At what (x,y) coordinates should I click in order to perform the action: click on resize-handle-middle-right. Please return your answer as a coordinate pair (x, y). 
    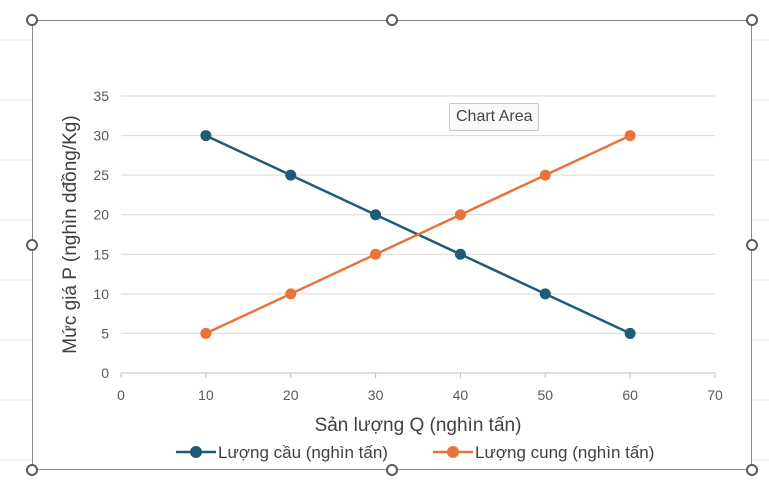
    Looking at the image, I should click on (752, 245).